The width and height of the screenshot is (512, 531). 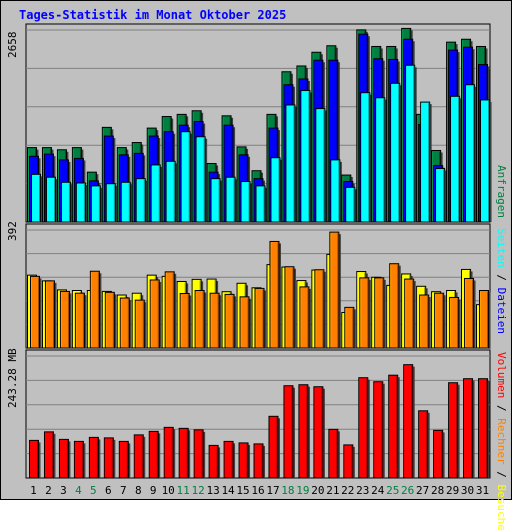 What do you see at coordinates (138, 490) in the screenshot?
I see `day-label-8: 8` at bounding box center [138, 490].